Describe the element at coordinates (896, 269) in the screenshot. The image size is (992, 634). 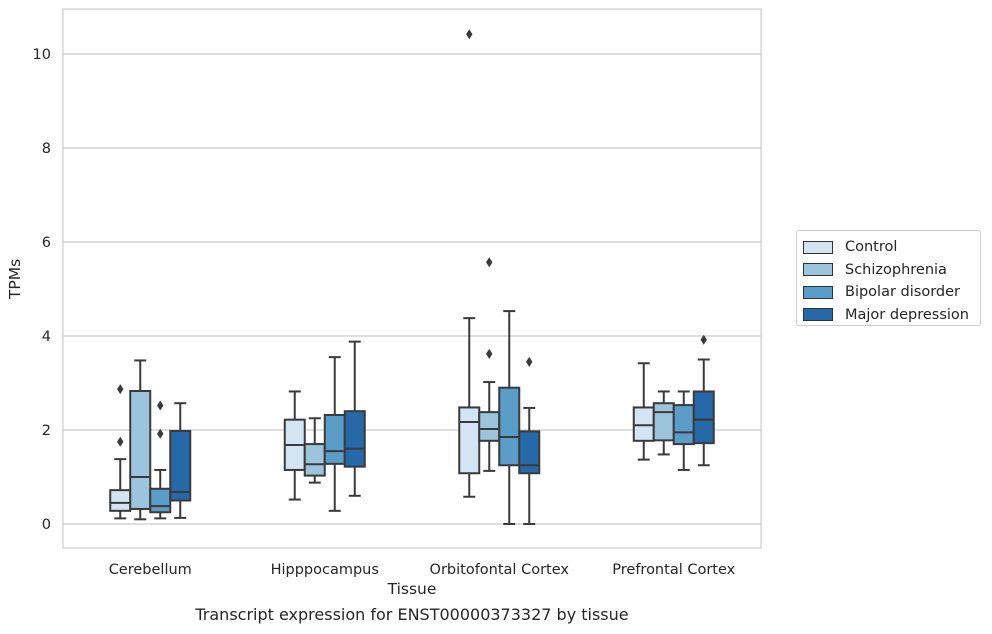
I see `legend-label-schizophrenia: Schizophrenia` at that location.